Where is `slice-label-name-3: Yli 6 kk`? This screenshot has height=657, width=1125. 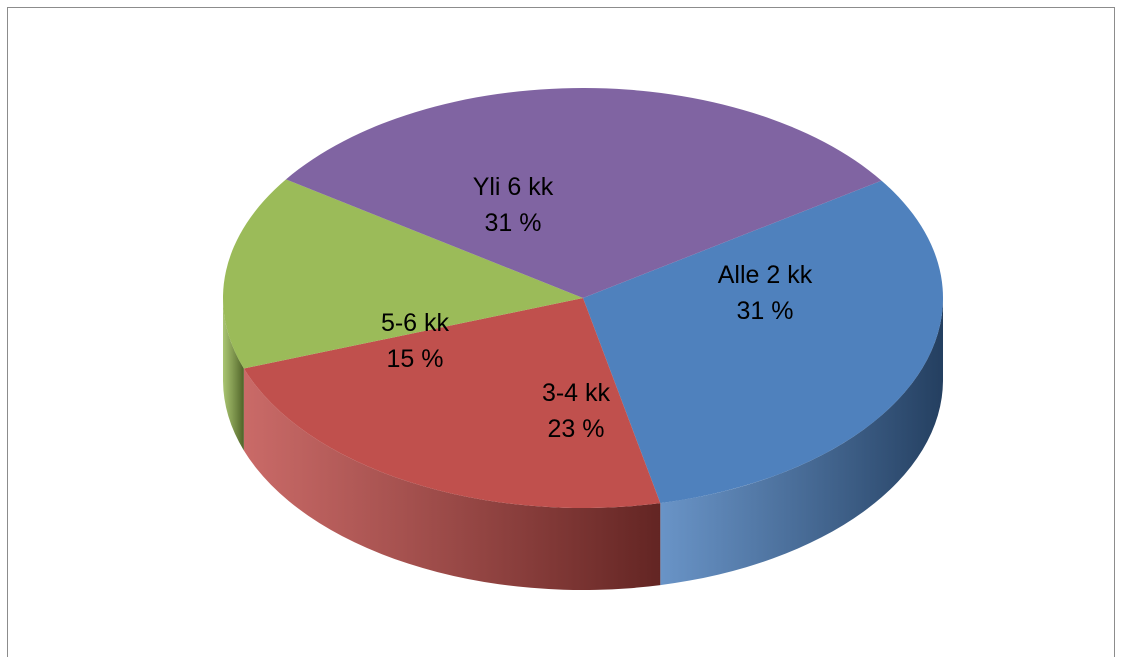
slice-label-name-3: Yli 6 kk is located at coordinates (513, 187).